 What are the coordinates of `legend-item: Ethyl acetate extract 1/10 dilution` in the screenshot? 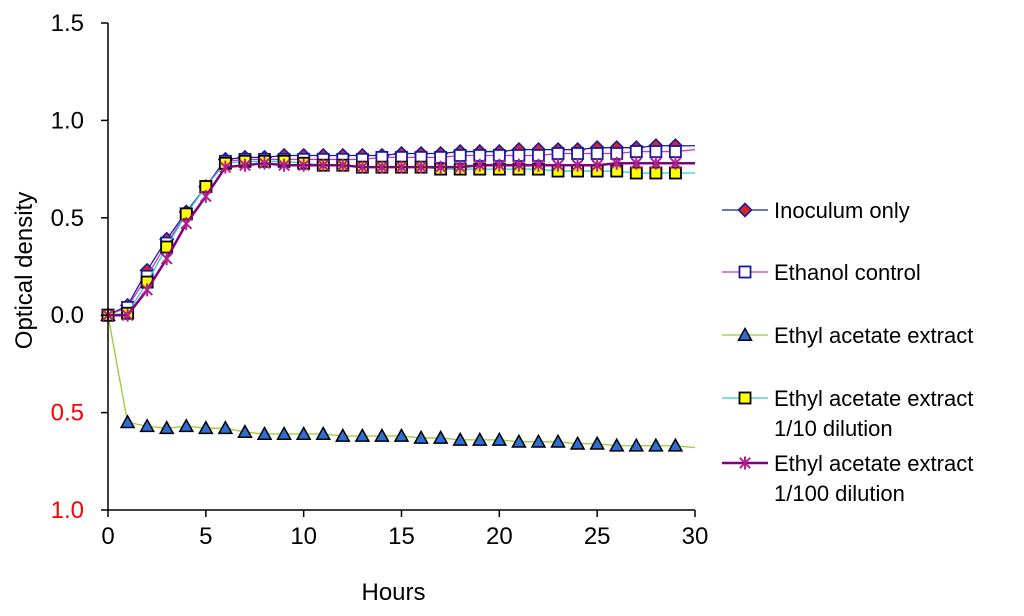 It's located at (847, 413).